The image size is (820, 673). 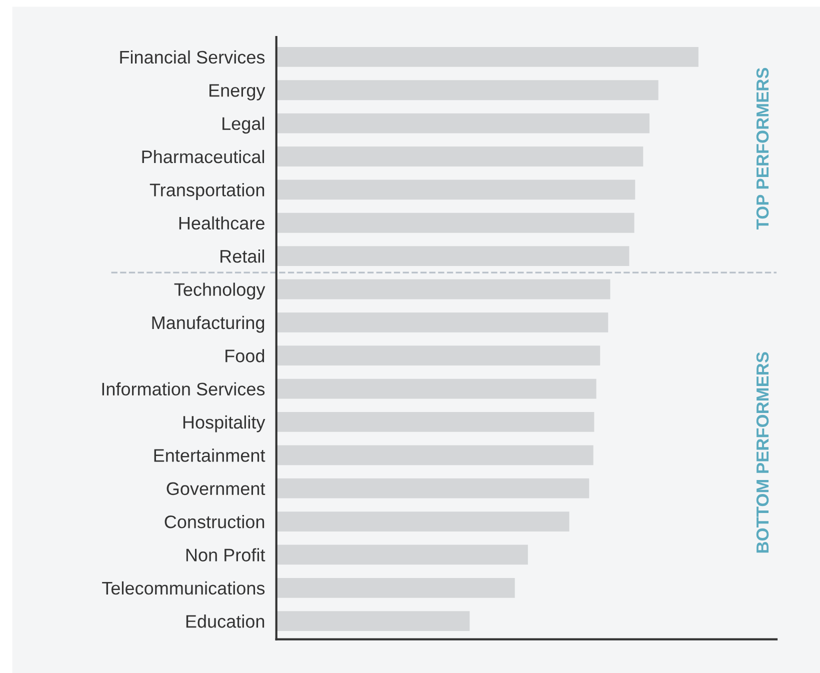 What do you see at coordinates (216, 489) in the screenshot?
I see `y-tick-label: Government` at bounding box center [216, 489].